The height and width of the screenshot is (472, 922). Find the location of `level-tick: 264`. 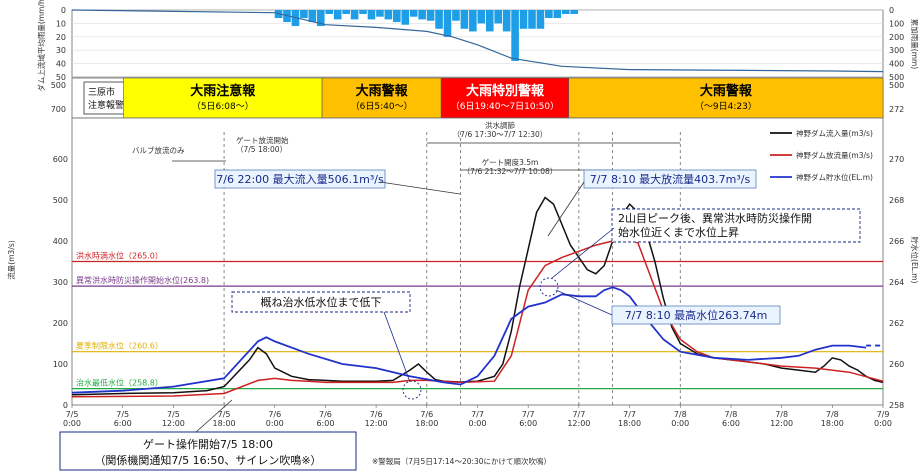

level-tick: 264 is located at coordinates (896, 282).